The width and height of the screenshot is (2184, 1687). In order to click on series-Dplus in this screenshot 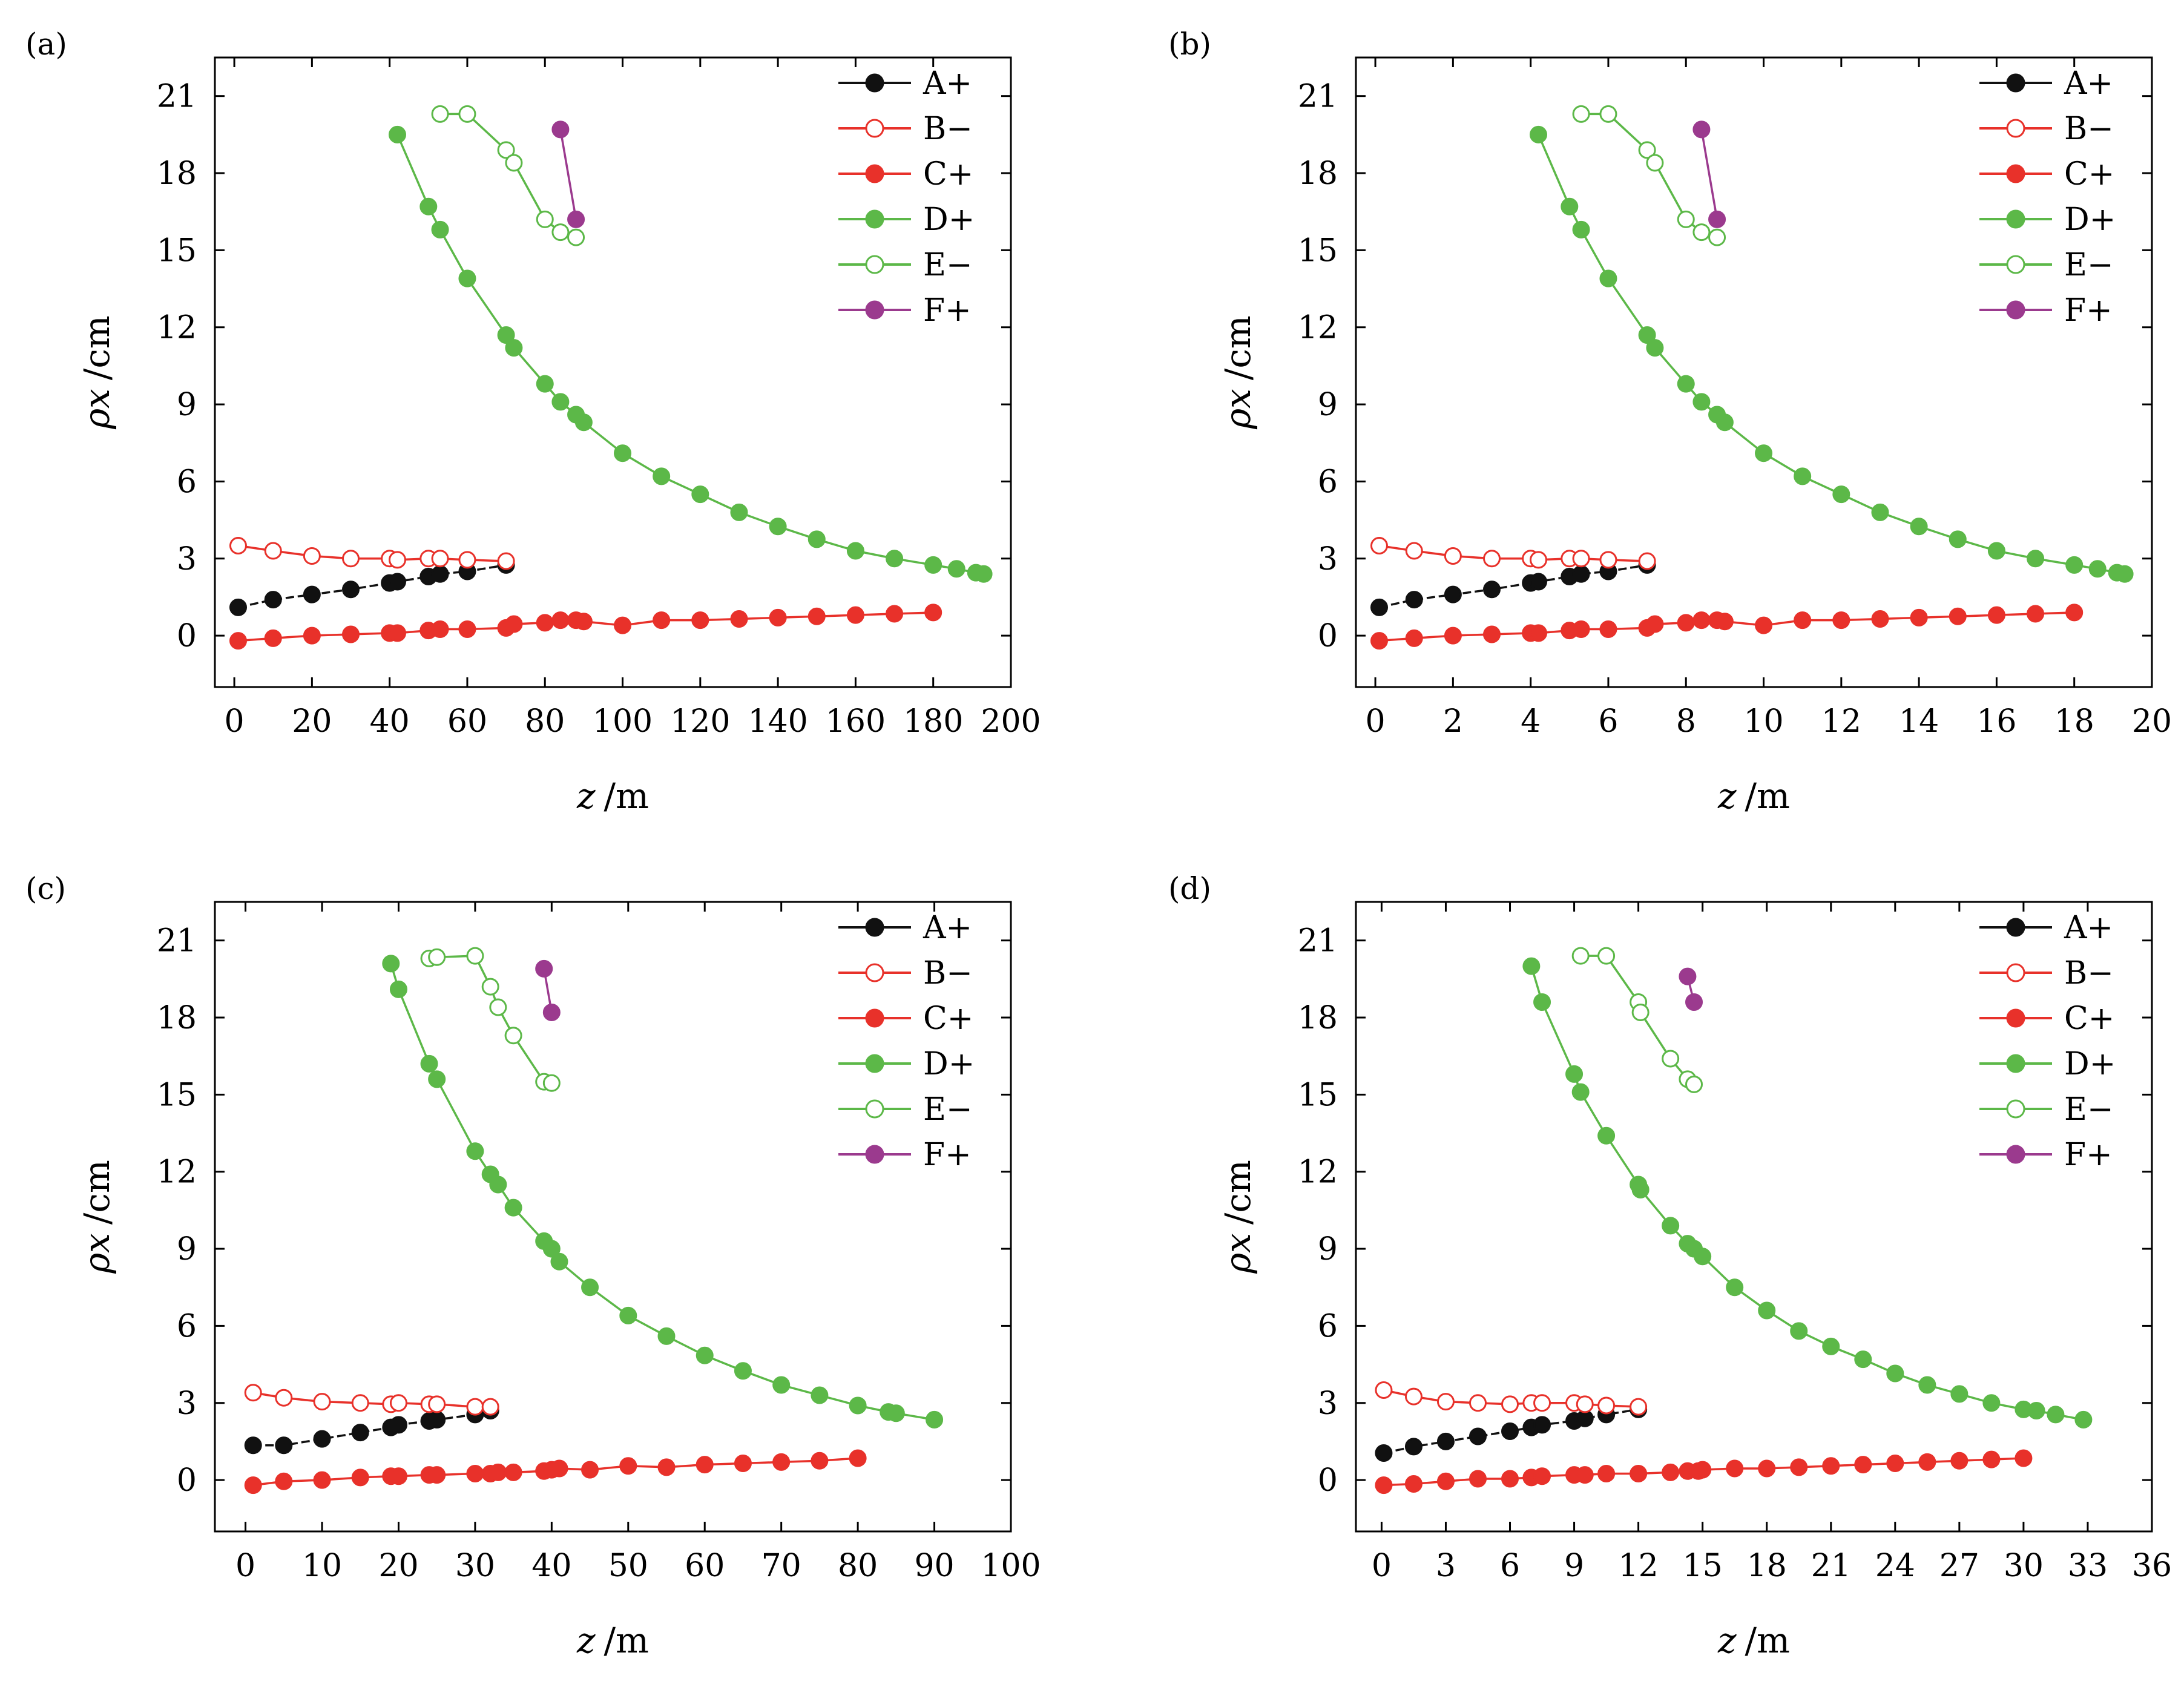, I will do `click(1831, 354)`.